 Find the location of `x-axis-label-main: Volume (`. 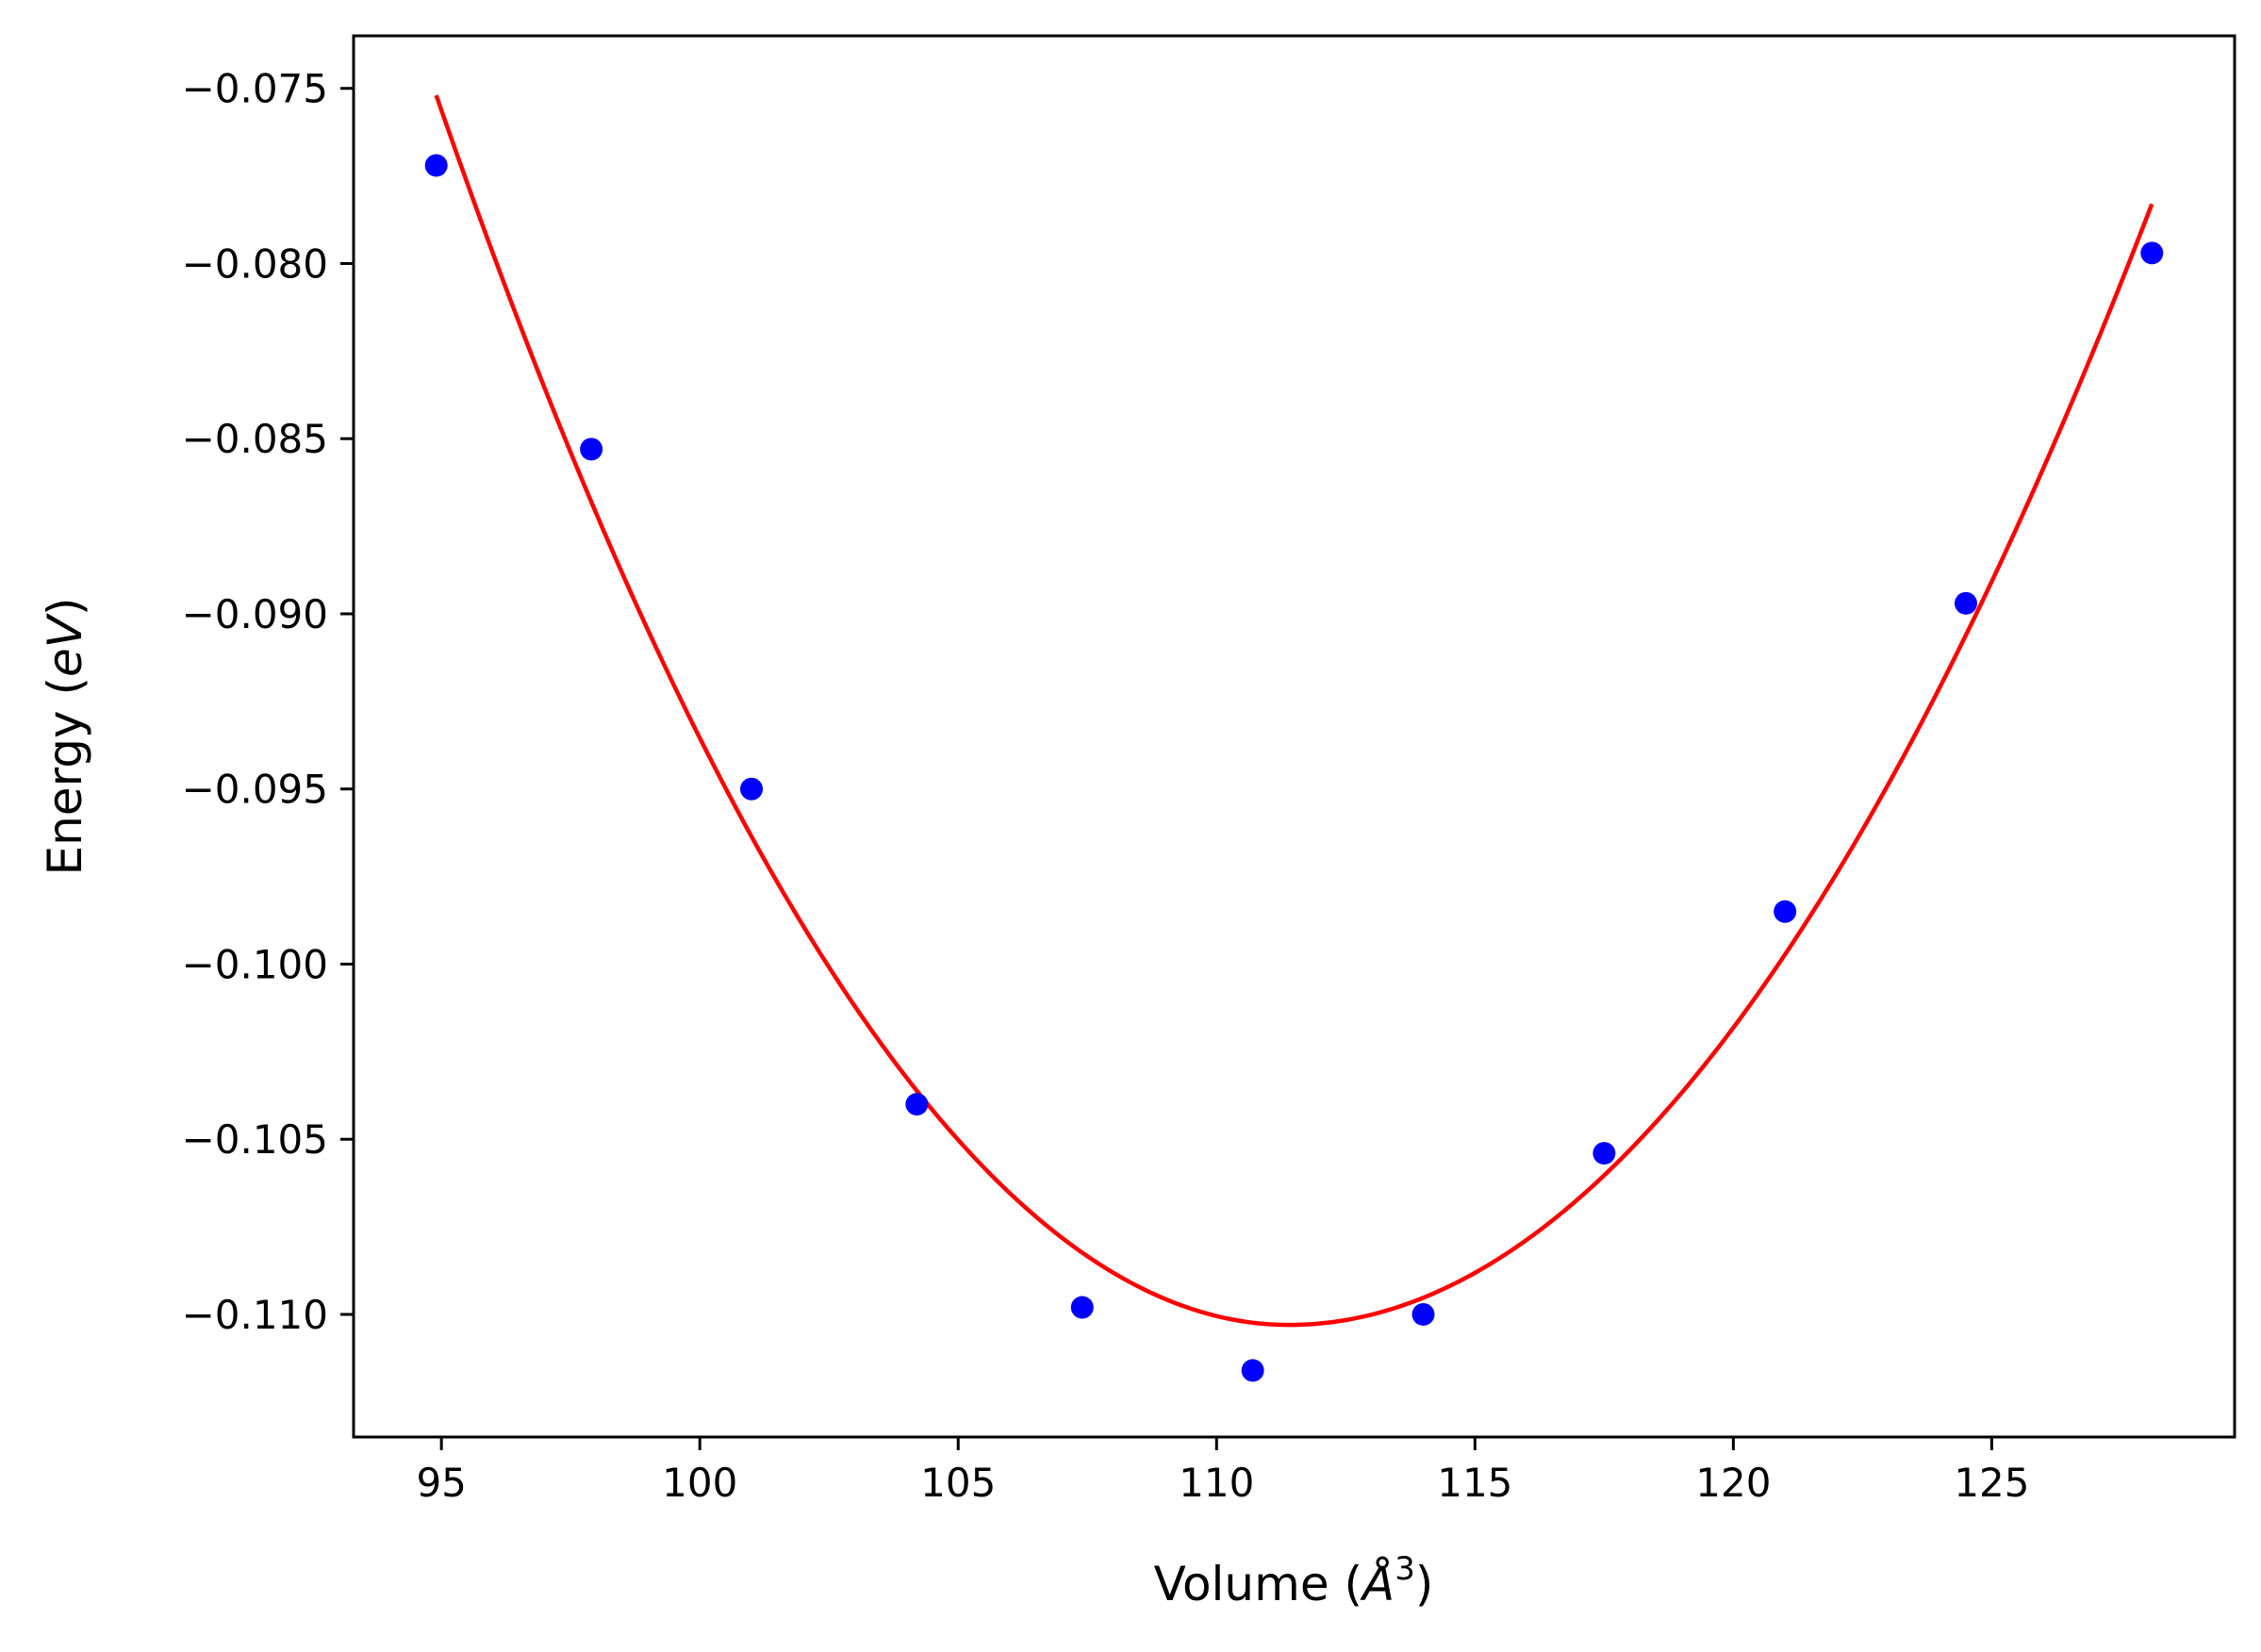

x-axis-label-main: Volume ( is located at coordinates (1258, 1584).